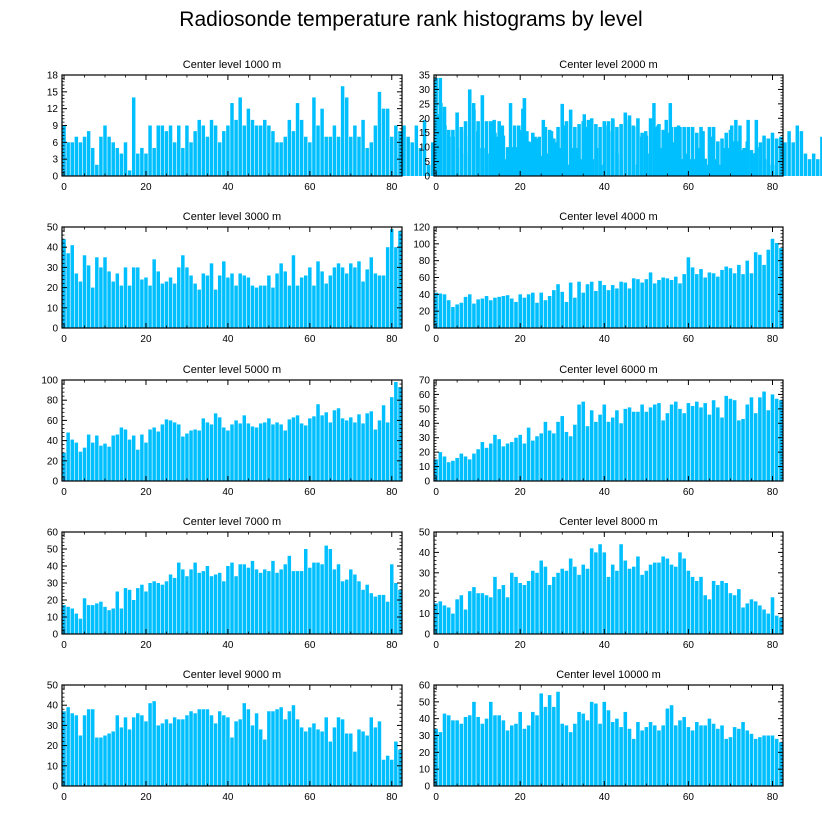 The height and width of the screenshot is (824, 822). Describe the element at coordinates (425, 133) in the screenshot. I see `y-tick-label: 15` at that location.